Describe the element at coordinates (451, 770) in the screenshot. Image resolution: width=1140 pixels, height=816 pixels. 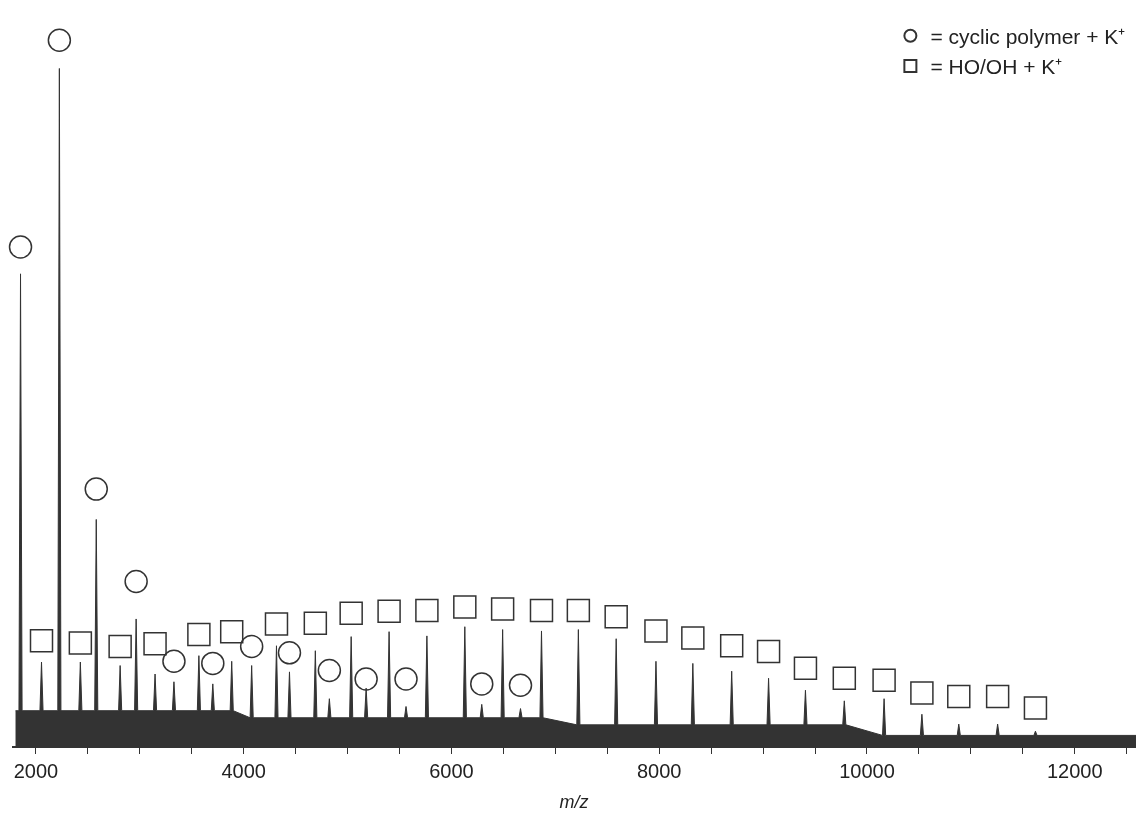
I see `x-tick-label: 6000` at that location.